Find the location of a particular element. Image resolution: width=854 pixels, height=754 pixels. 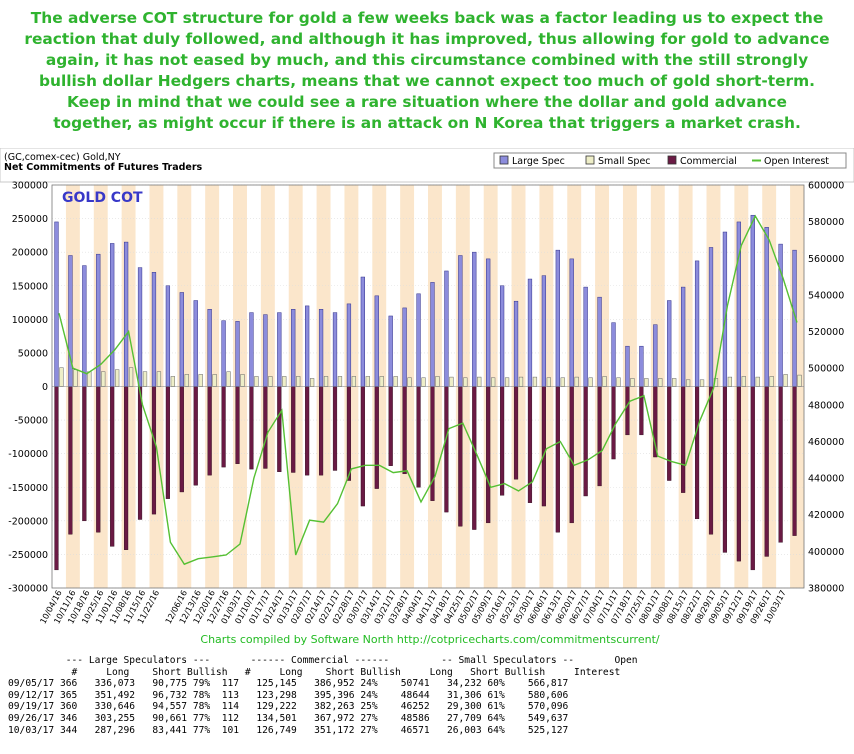

chart-subtitle: Net Commitments of Futures Traders is located at coordinates (103, 167).